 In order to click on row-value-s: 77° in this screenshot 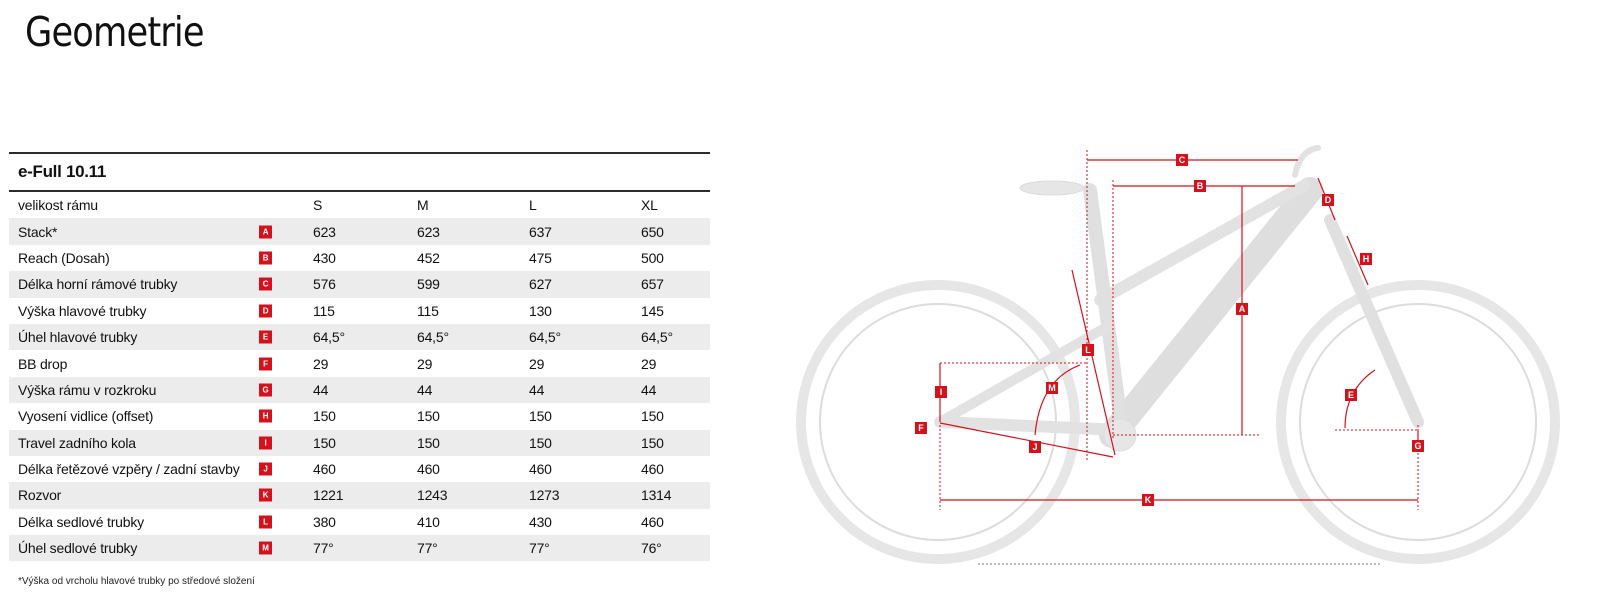, I will do `click(323, 548)`.